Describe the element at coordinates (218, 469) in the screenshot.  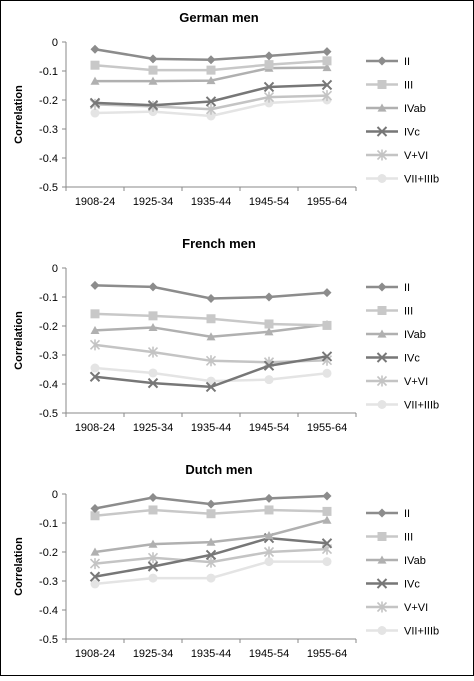
I see `chart-title: Dutch men` at that location.